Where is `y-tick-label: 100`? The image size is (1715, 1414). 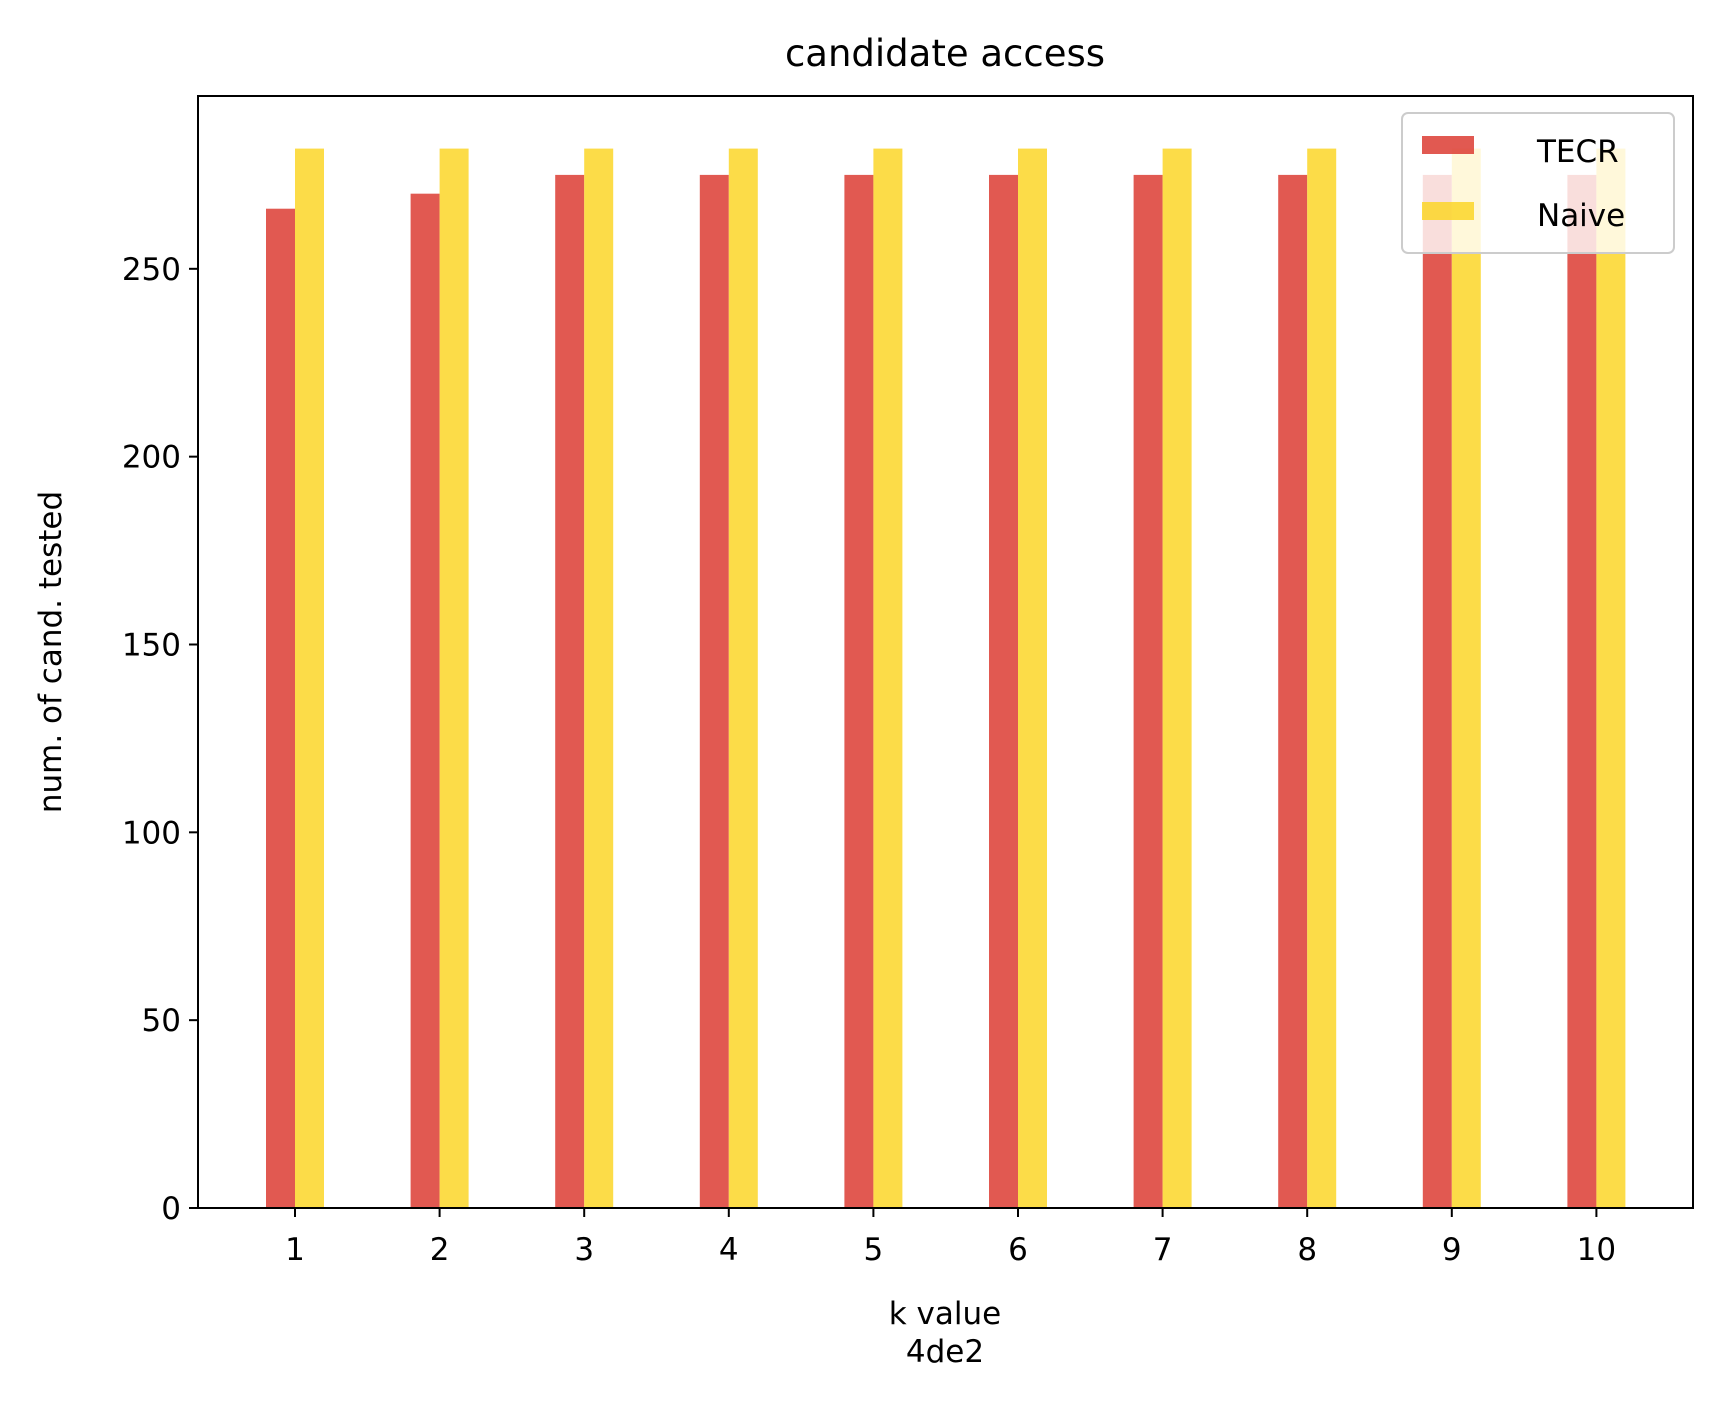 y-tick-label: 100 is located at coordinates (151, 833).